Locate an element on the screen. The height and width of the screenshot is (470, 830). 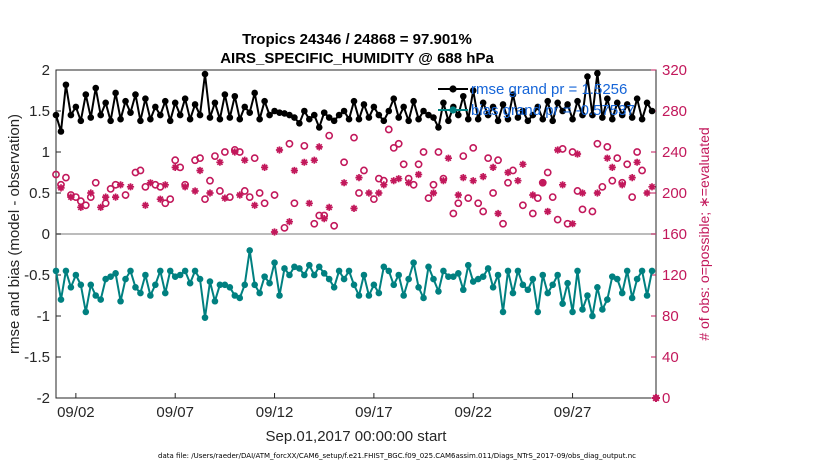
x-tick-label: 09/27 is located at coordinates (573, 412).